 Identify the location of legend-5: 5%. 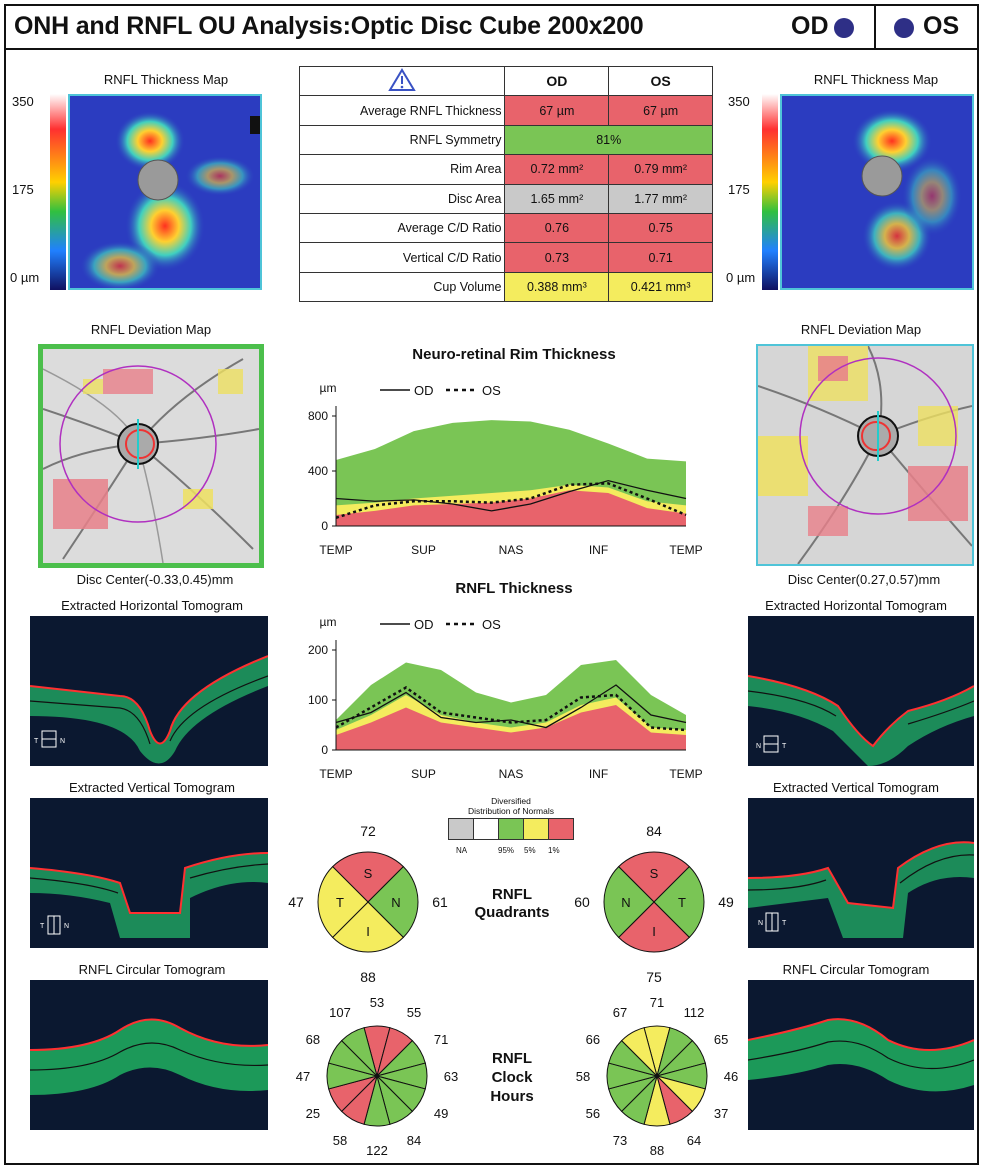
(530, 850).